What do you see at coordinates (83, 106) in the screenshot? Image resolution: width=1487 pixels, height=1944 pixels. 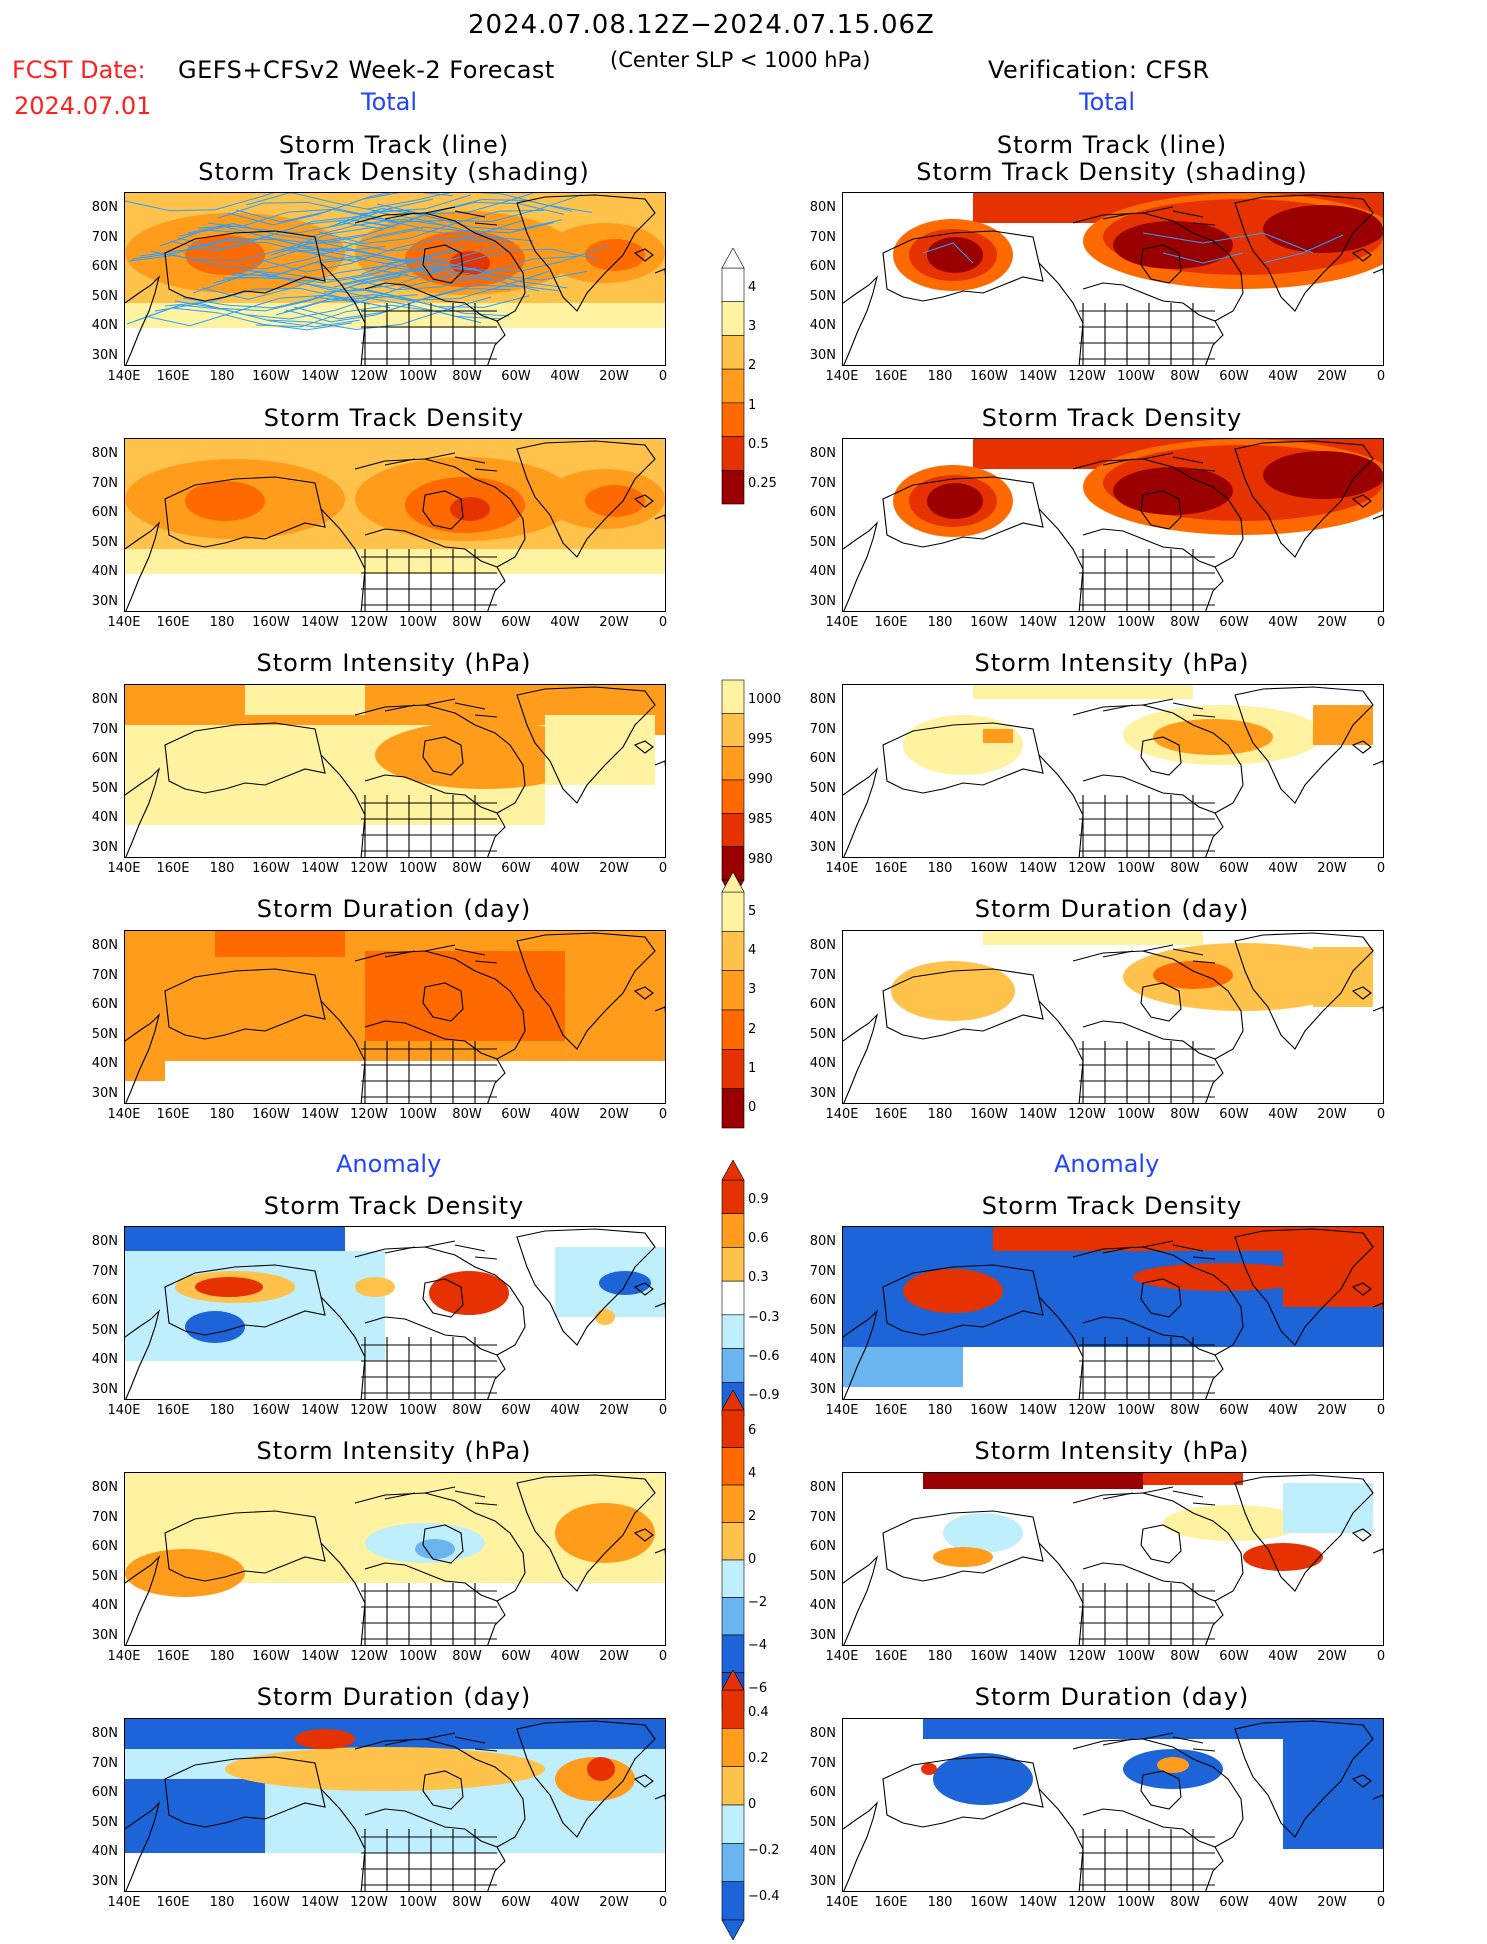 I see `fcst-date: 2024.07.01` at bounding box center [83, 106].